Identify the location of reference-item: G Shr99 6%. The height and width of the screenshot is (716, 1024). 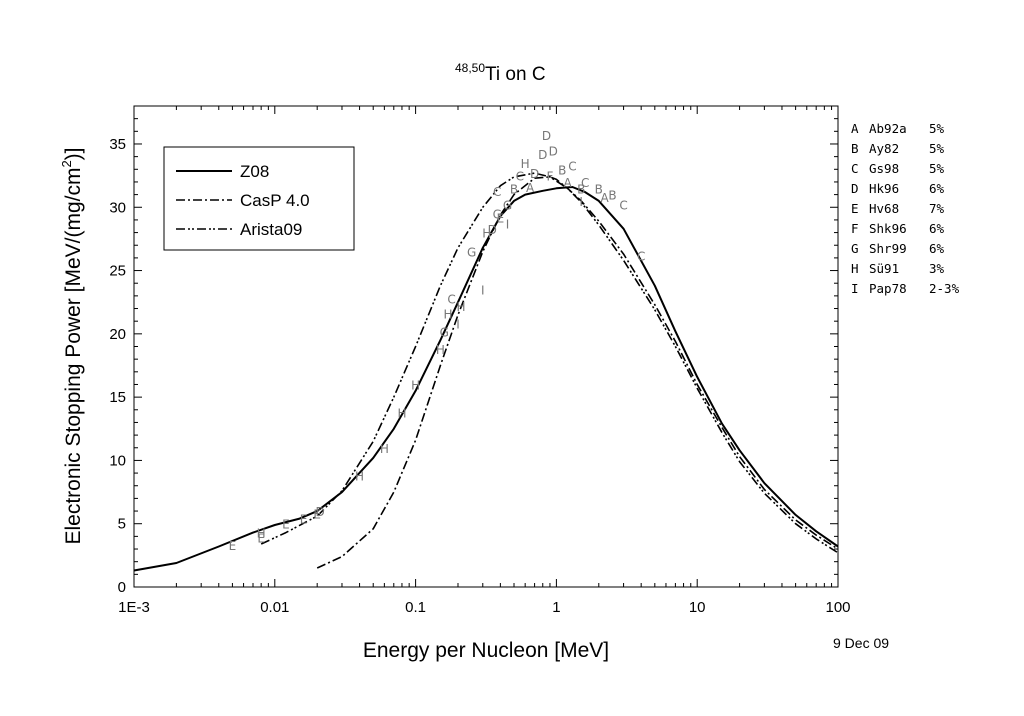
(898, 248).